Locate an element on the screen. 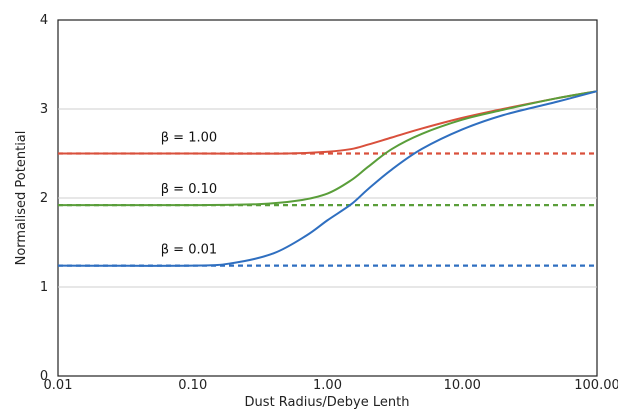 Image resolution: width=618 pixels, height=409 pixels. x-tick-label: 0.10 is located at coordinates (192, 385).